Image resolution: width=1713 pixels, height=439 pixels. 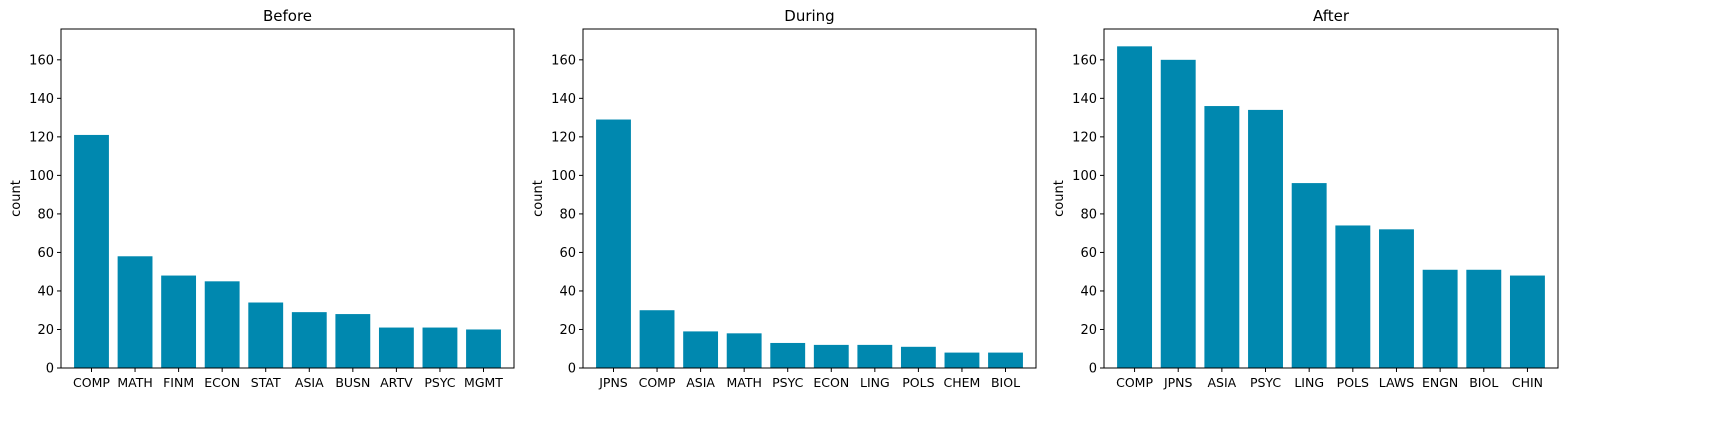 I want to click on x-tick-label: ENGN, so click(x=1440, y=382).